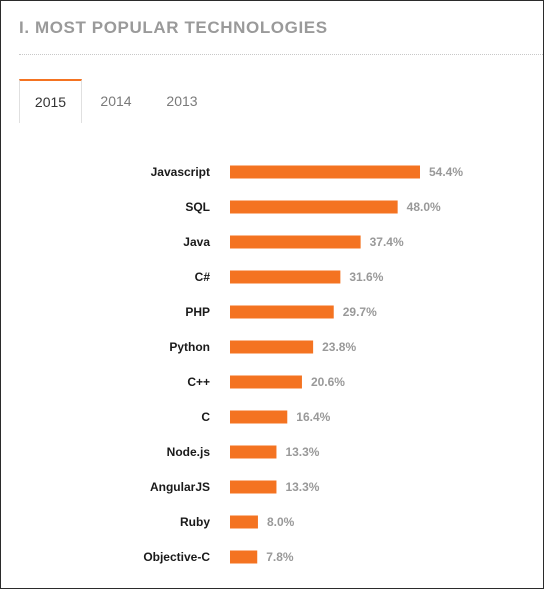 This screenshot has width=544, height=589. I want to click on value-label: 48.0%, so click(424, 207).